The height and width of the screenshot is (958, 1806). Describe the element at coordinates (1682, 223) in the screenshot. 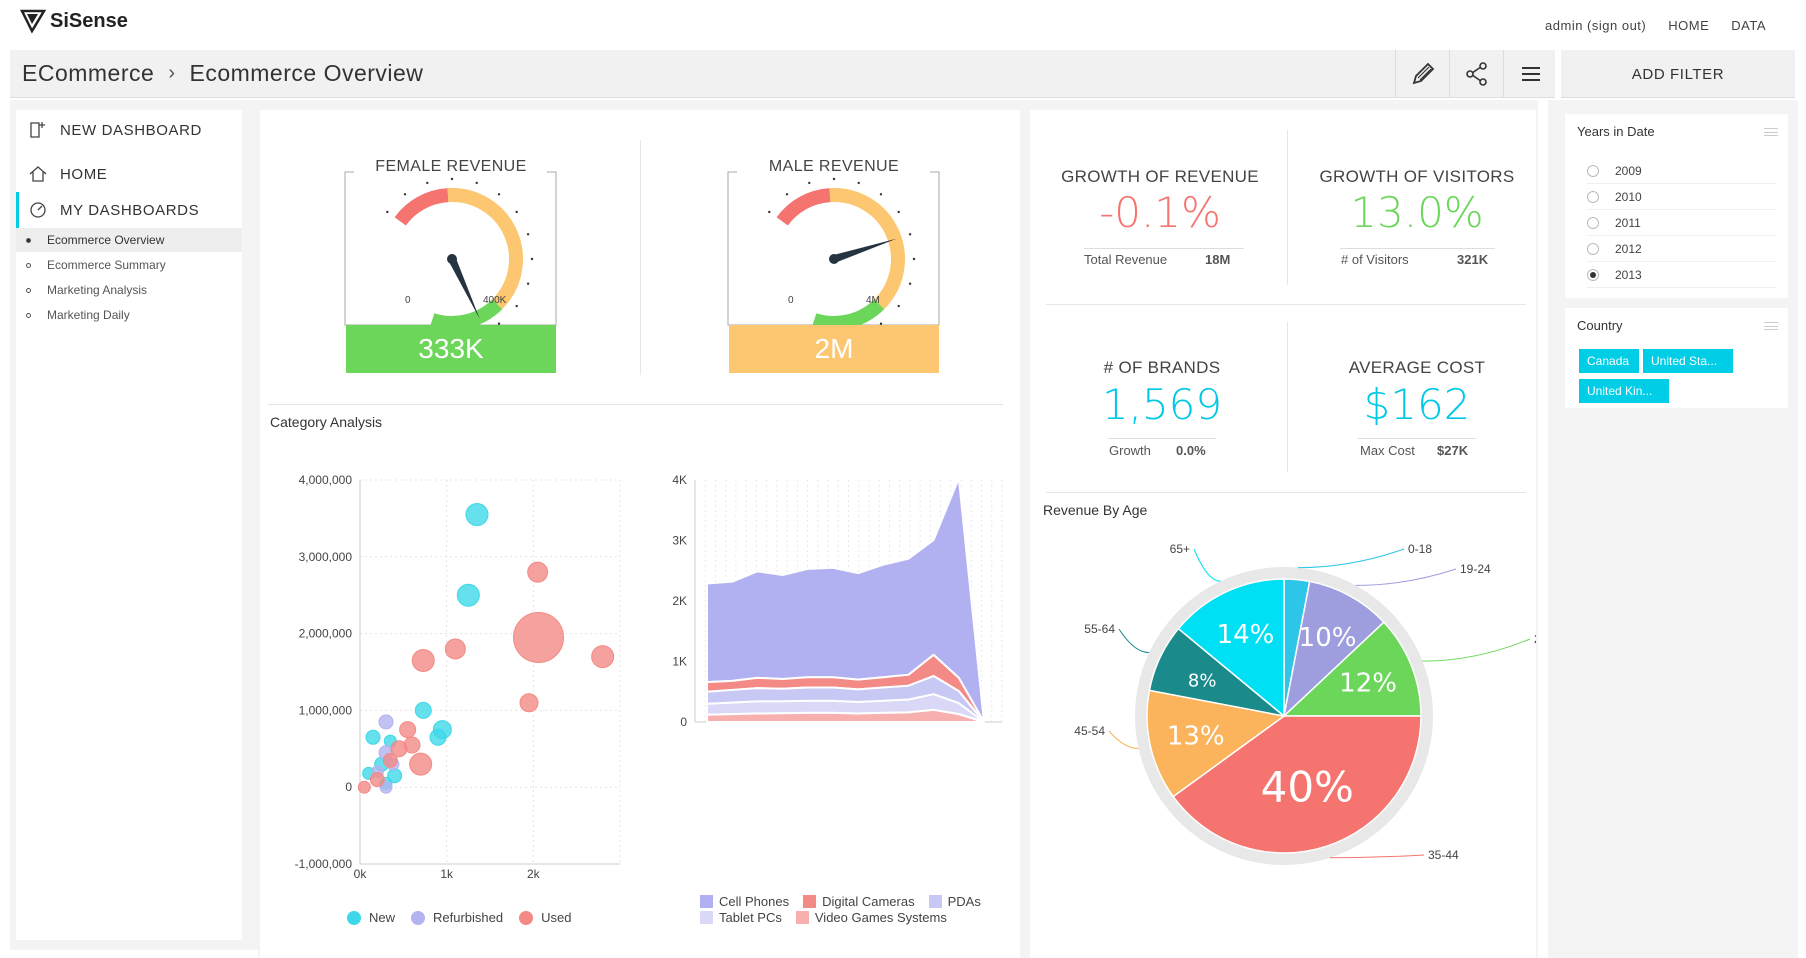

I see `year-option-2011: 2011` at that location.